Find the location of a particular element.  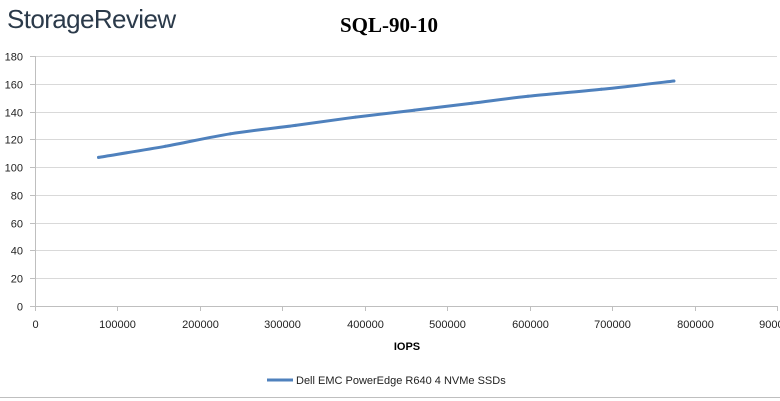

legend-label: Dell EMC PowerEdge R640 4 NVMe SSDs is located at coordinates (401, 381).